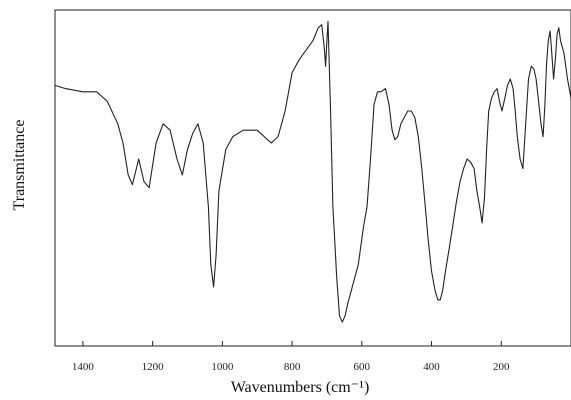 The height and width of the screenshot is (400, 571). I want to click on x-tick-label-1000: 1000, so click(222, 367).